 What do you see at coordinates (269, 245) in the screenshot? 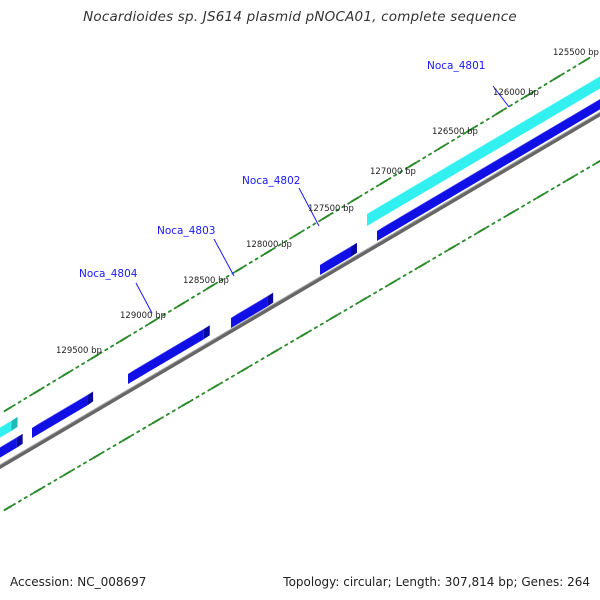
I see `pos-128000-label: 128000 bp` at bounding box center [269, 245].